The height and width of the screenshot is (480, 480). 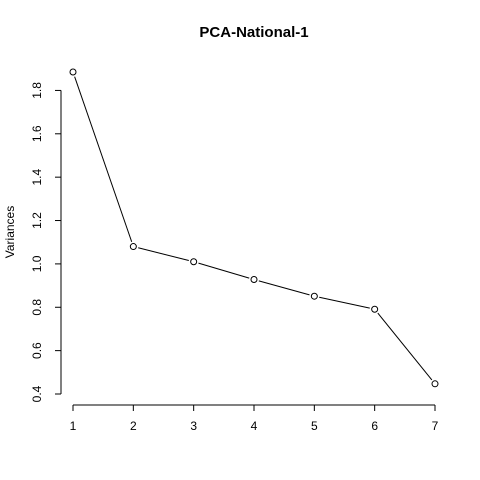 What do you see at coordinates (37, 177) in the screenshot?
I see `y-tick-label: 1.4` at bounding box center [37, 177].